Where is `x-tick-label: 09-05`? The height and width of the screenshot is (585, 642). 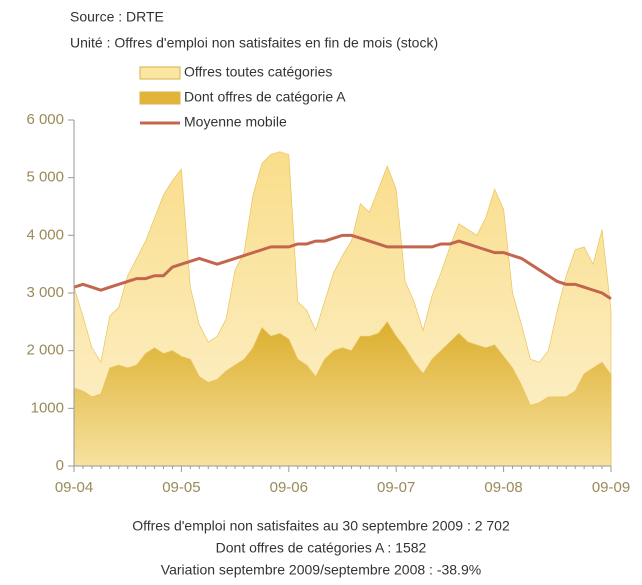
x-tick-label: 09-05 is located at coordinates (181, 487).